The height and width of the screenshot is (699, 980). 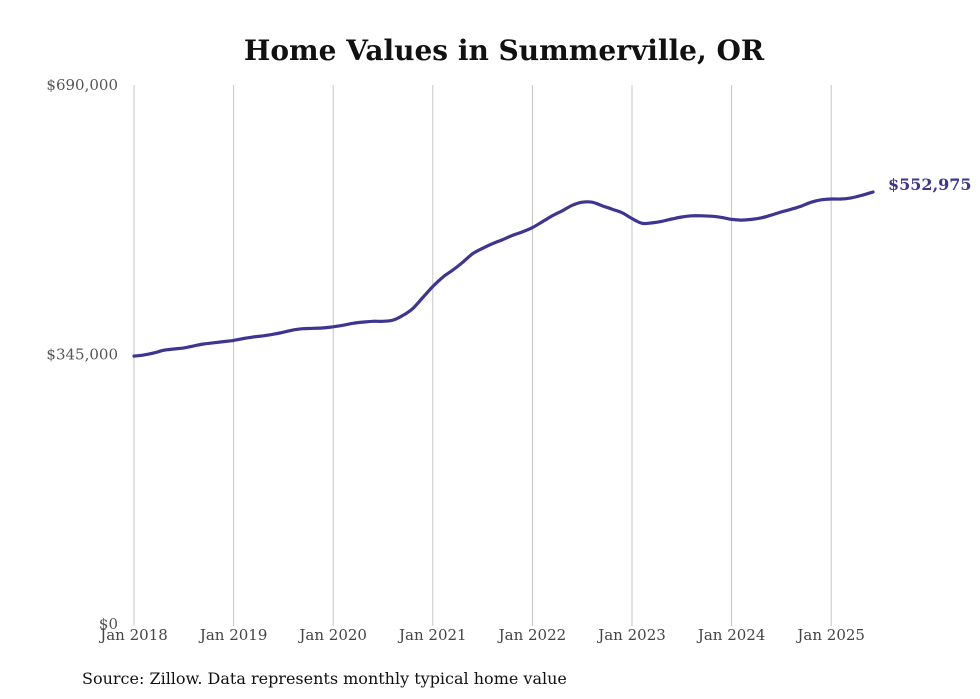 I want to click on end-value-label: $552,975, so click(x=930, y=184).